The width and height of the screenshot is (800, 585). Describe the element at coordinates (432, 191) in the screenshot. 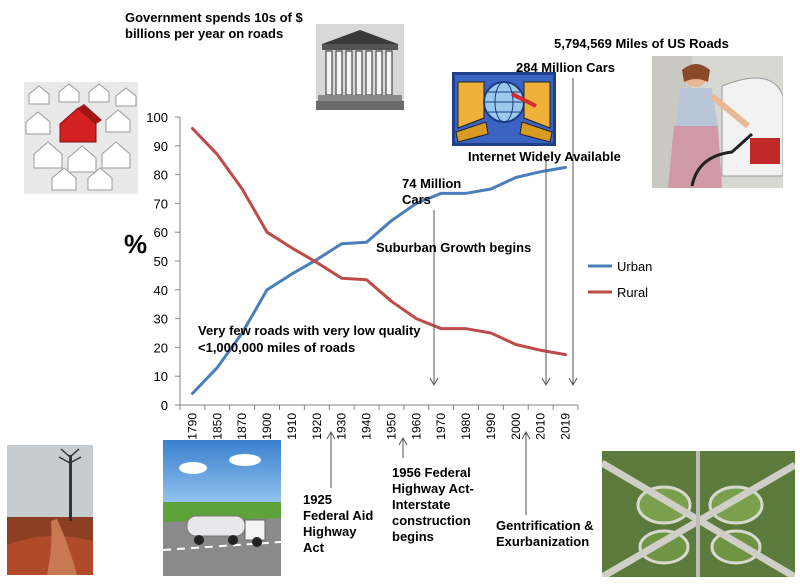

I see `cars74-note: 74 Million Cars` at that location.